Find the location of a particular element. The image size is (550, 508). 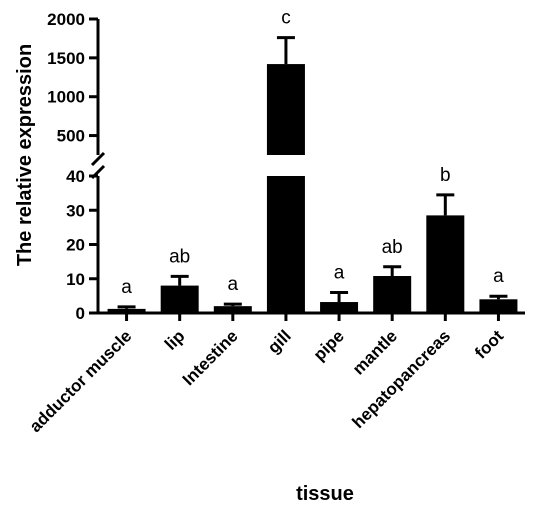

y-tick-label: 2000 is located at coordinates (66, 19).